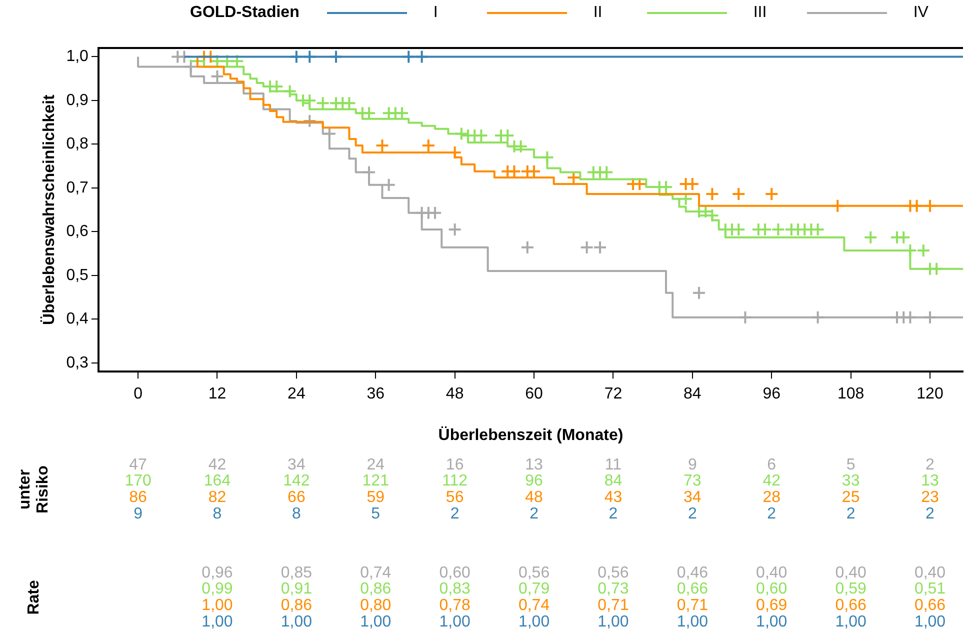 Image resolution: width=971 pixels, height=641 pixels. Describe the element at coordinates (455, 394) in the screenshot. I see `x-tick-label: 48` at that location.